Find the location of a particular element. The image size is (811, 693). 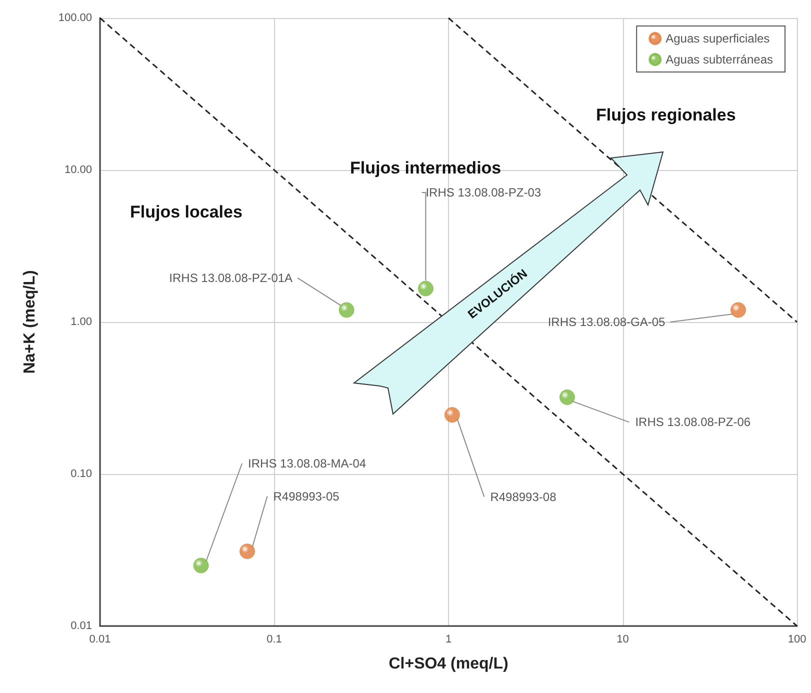

y-tick-label: 1.00 is located at coordinates (81, 322).